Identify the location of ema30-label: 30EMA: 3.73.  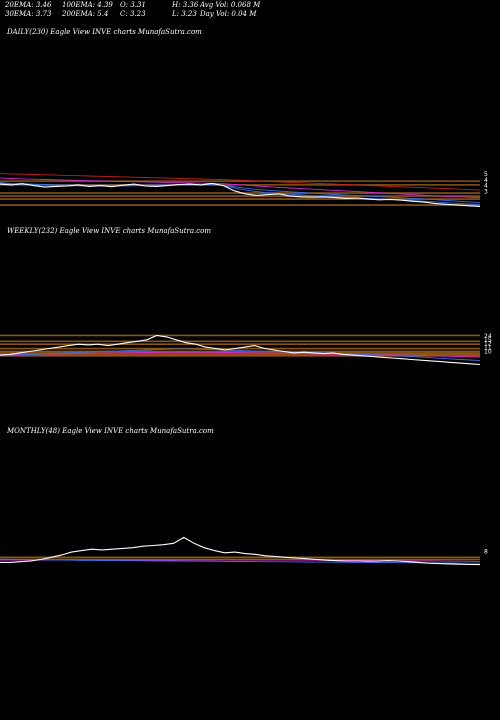
(28, 14).